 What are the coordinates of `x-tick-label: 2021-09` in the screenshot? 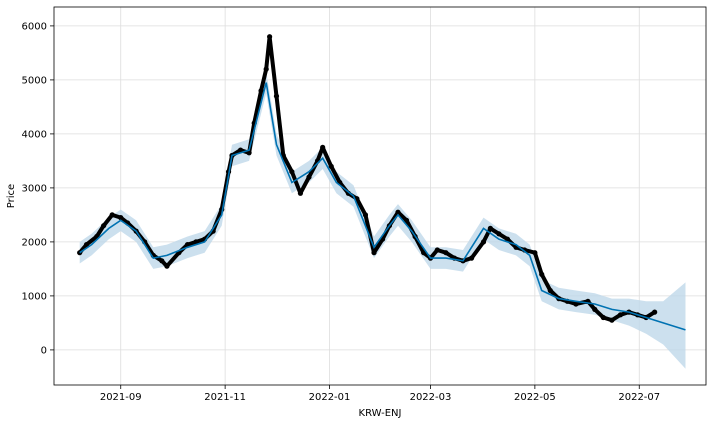 It's located at (121, 397).